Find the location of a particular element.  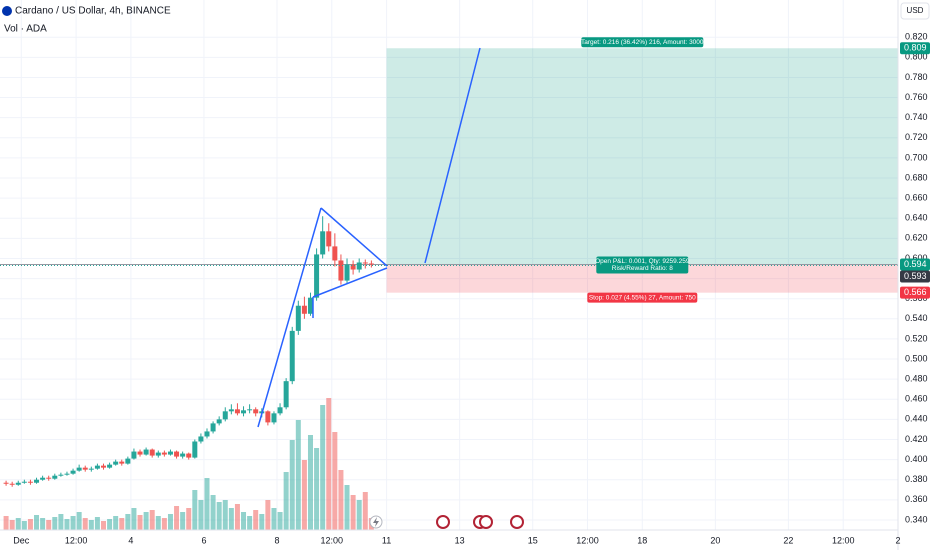

x-tick-label: 13 is located at coordinates (460, 540).